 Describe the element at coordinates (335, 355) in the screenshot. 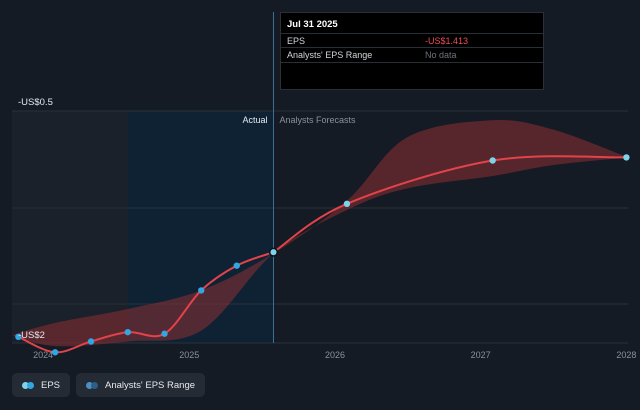

I see `x-tick-2026: 2026` at that location.